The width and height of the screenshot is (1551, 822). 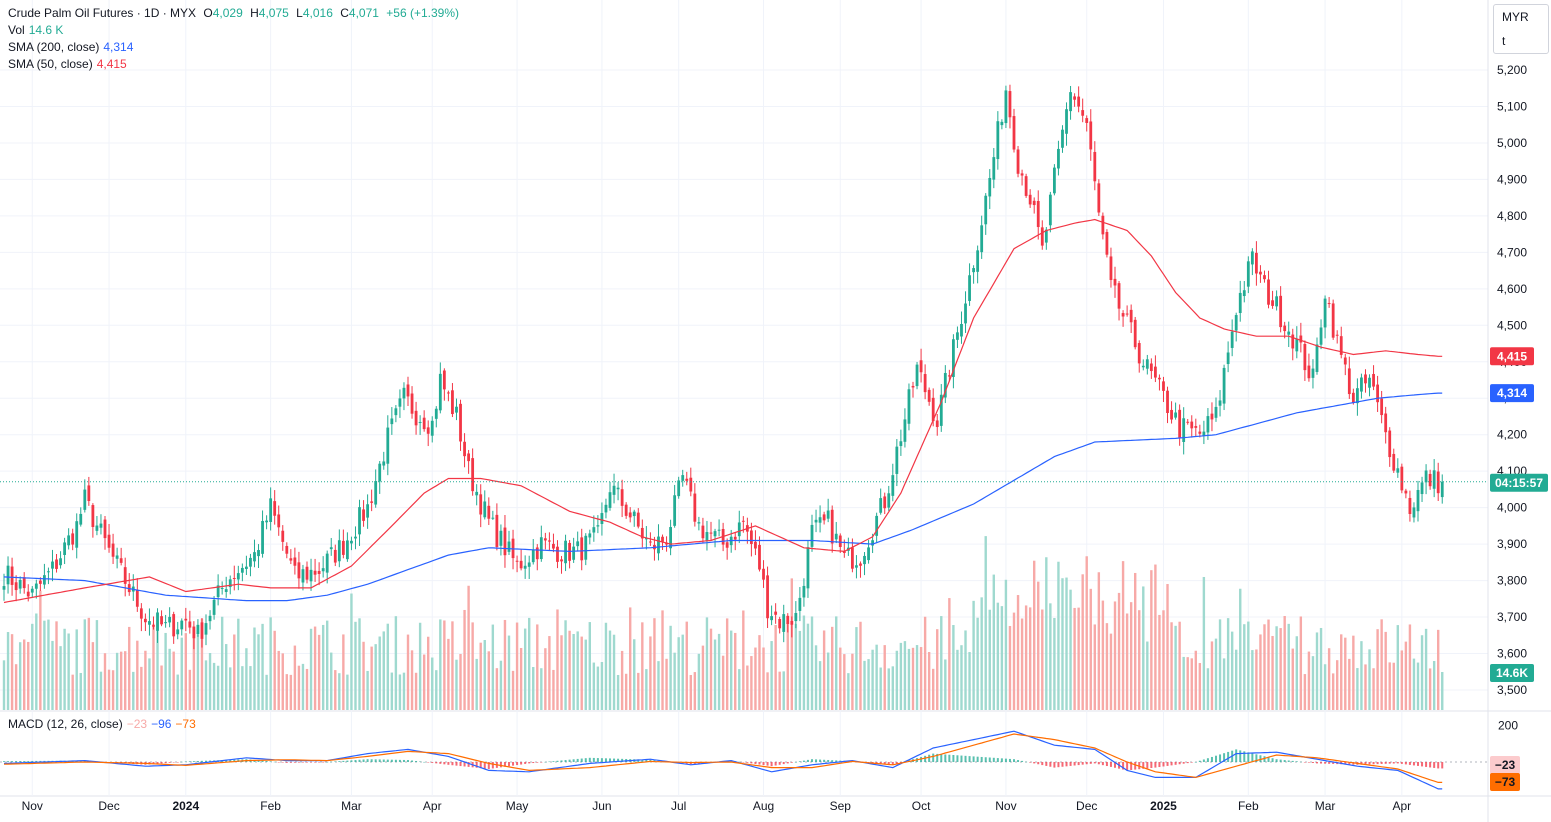 I want to click on symbol-title: Crude Palm Oil Futures · 1D · MYX, so click(x=102, y=13).